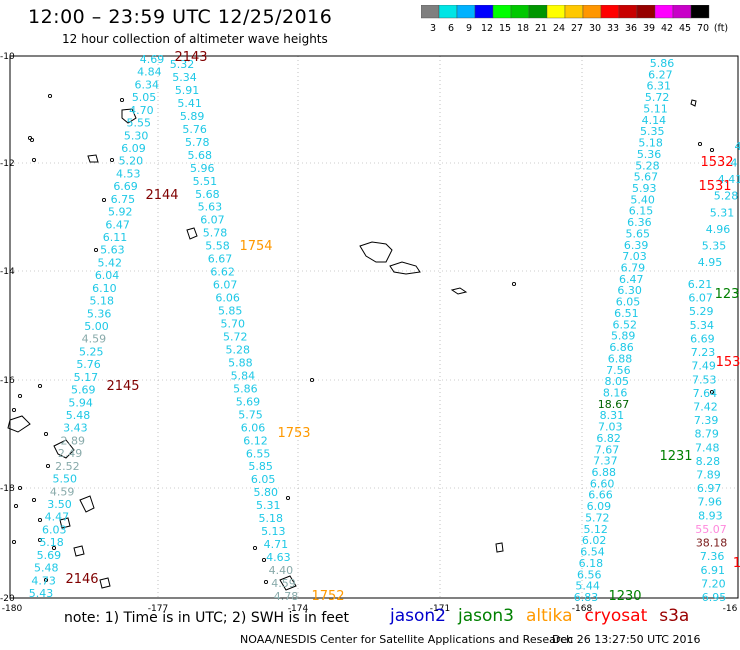 The height and width of the screenshot is (650, 740). What do you see at coordinates (505, 28) in the screenshot?
I see `colorbar-label: 15` at bounding box center [505, 28].